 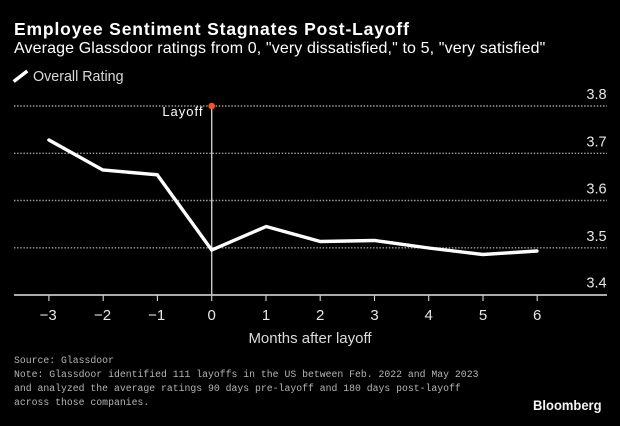 What do you see at coordinates (320, 315) in the screenshot?
I see `svg-text: 2` at bounding box center [320, 315].